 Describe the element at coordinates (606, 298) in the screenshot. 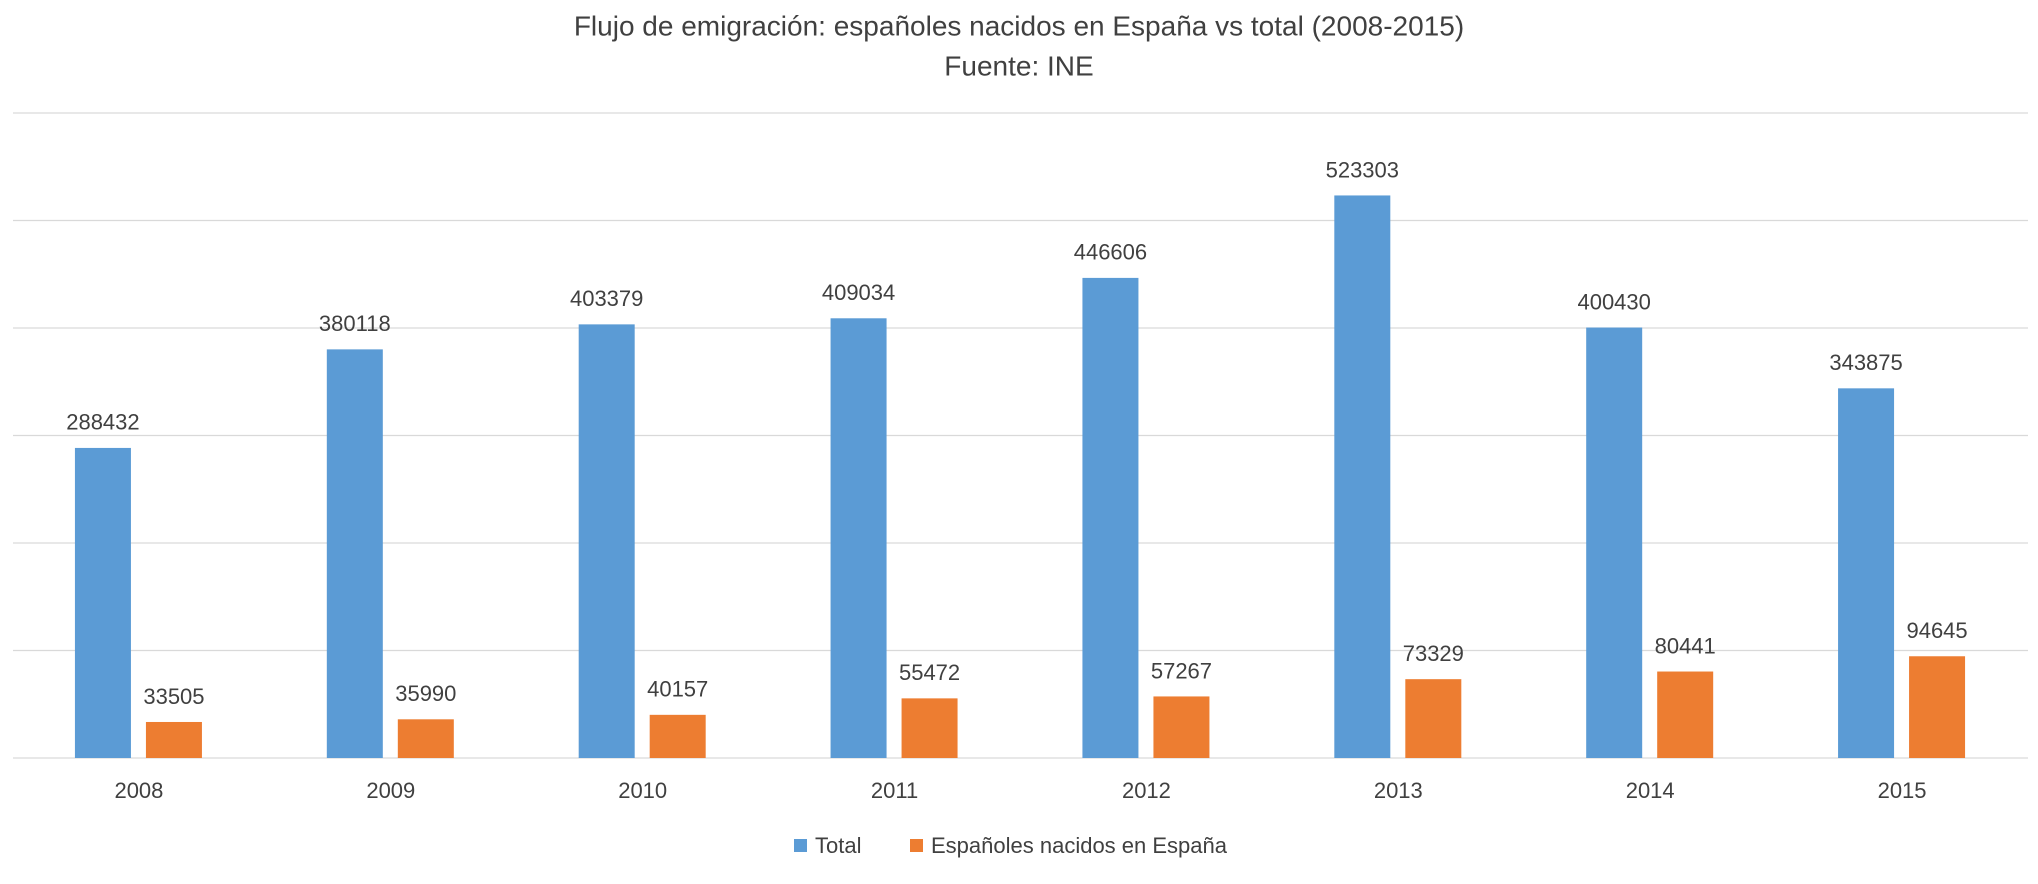

I see `data-label: 403379` at that location.